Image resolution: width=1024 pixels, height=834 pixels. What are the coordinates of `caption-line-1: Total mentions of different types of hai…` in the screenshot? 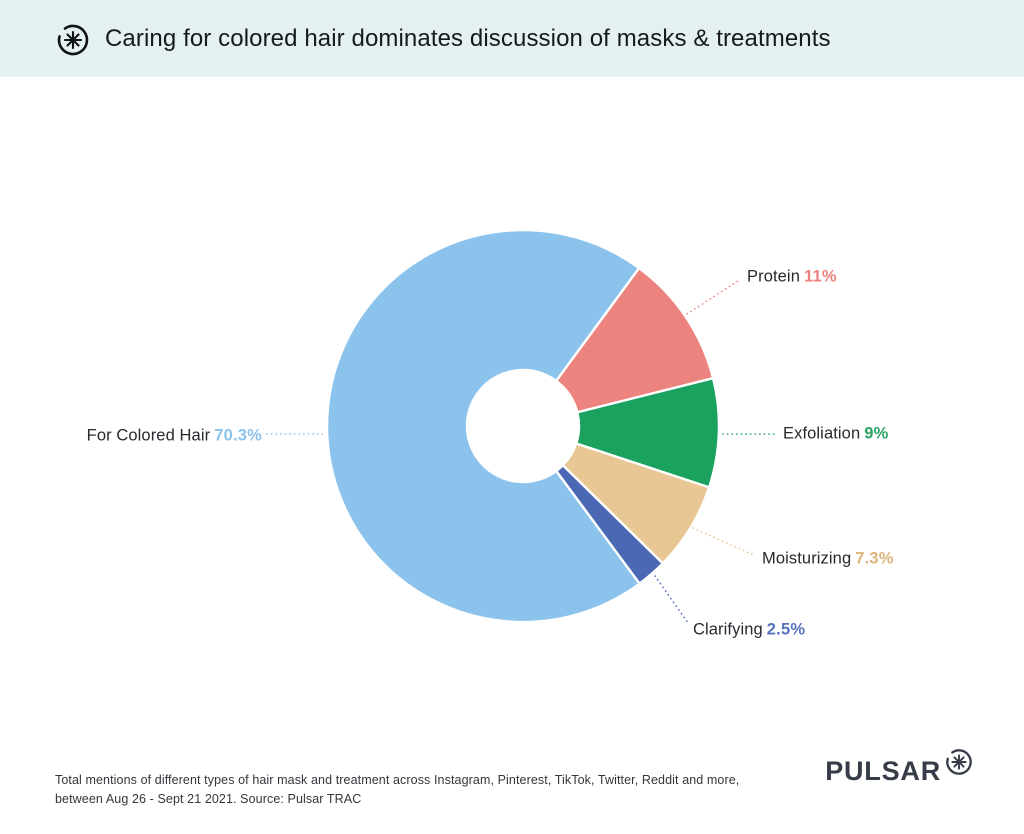 It's located at (397, 780).